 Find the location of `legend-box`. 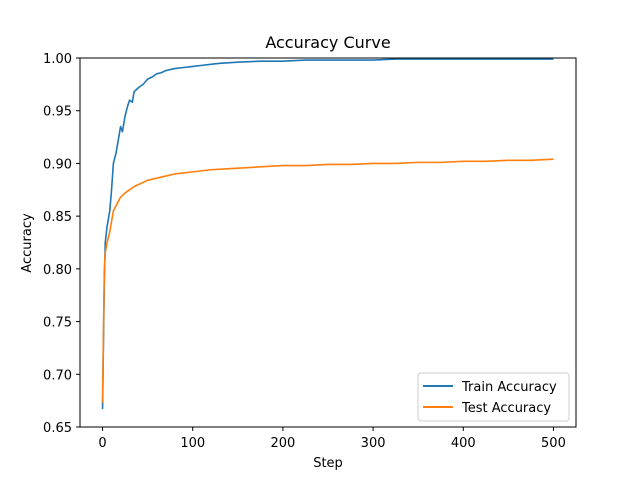

legend-box is located at coordinates (493, 397).